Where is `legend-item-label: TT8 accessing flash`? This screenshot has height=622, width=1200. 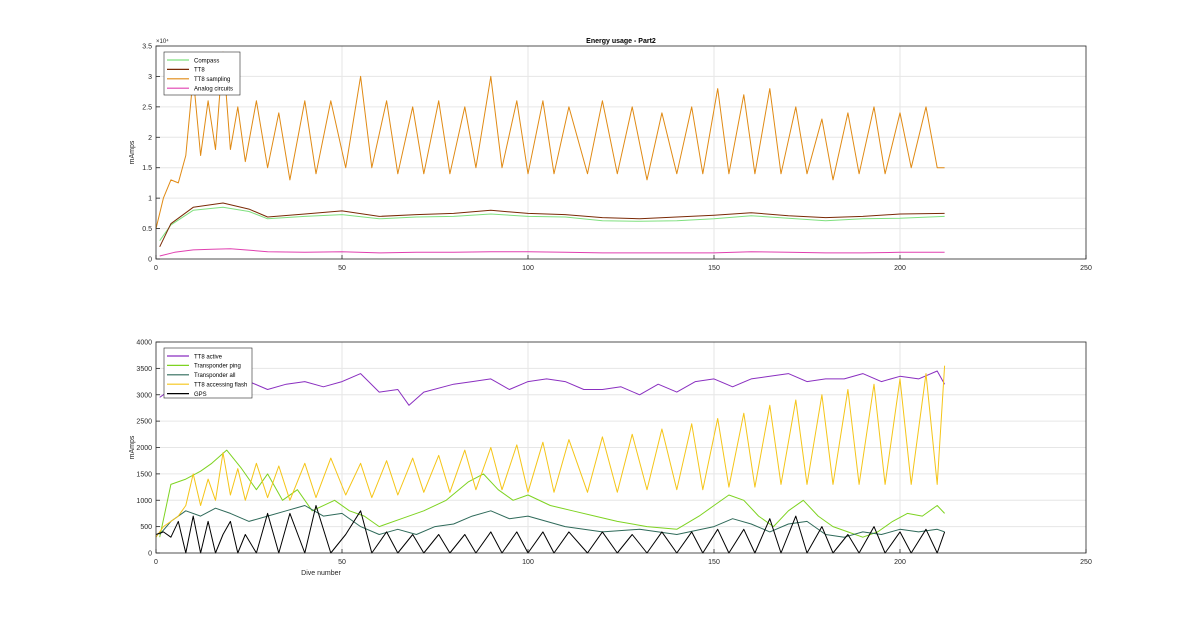
legend-item-label: TT8 accessing flash is located at coordinates (220, 386).